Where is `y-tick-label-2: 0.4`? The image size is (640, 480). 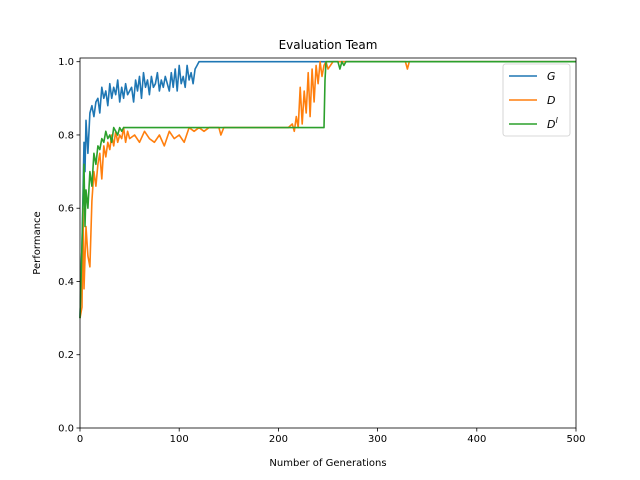 y-tick-label-2: 0.4 is located at coordinates (66, 282).